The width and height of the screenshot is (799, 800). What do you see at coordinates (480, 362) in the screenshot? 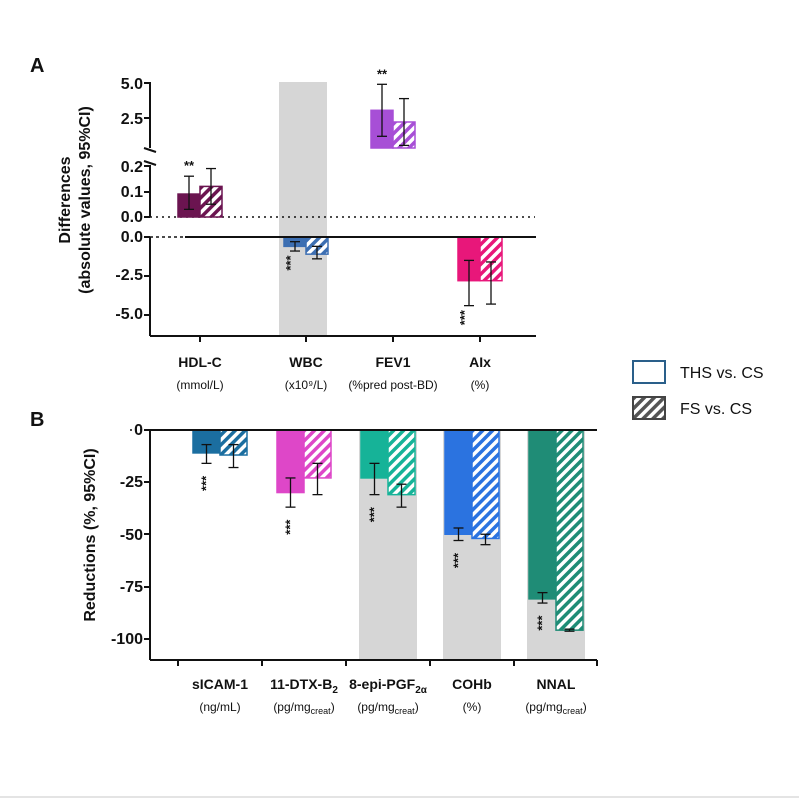
I see `a-cat-aix: AIx` at bounding box center [480, 362].